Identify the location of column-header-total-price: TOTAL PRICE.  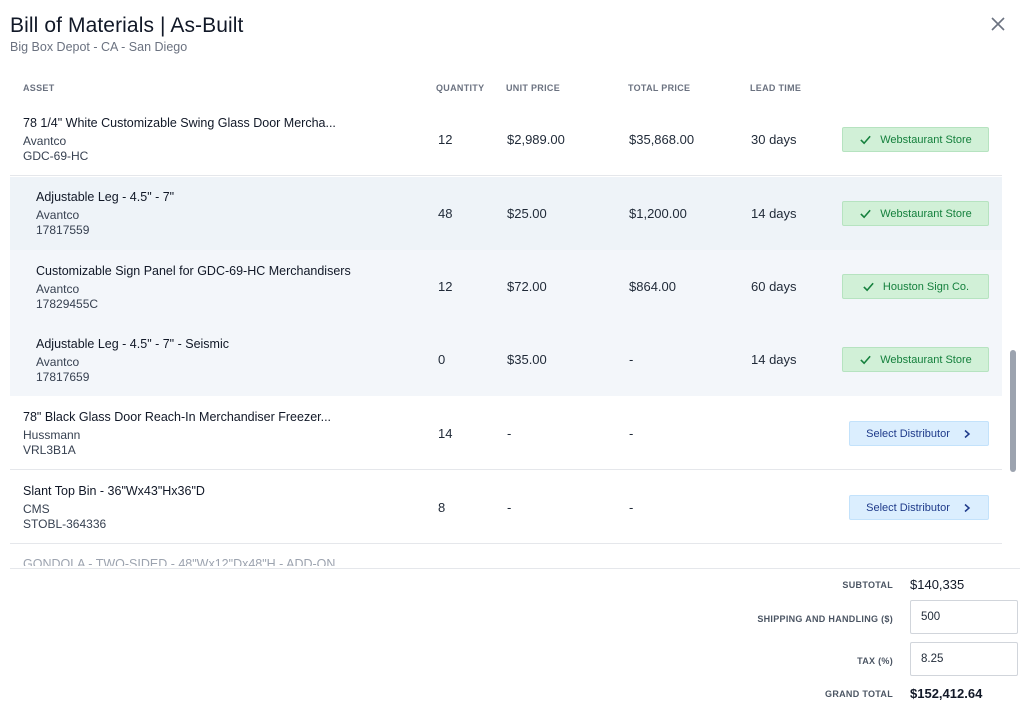
(659, 88).